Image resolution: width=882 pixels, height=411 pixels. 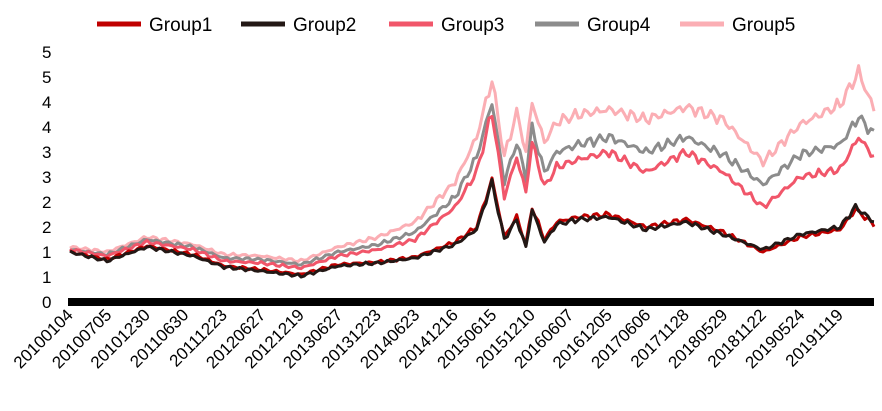 I want to click on y-axis: 0 1 1 2 2 3 3 4 4 5 5, so click(x=46, y=177).